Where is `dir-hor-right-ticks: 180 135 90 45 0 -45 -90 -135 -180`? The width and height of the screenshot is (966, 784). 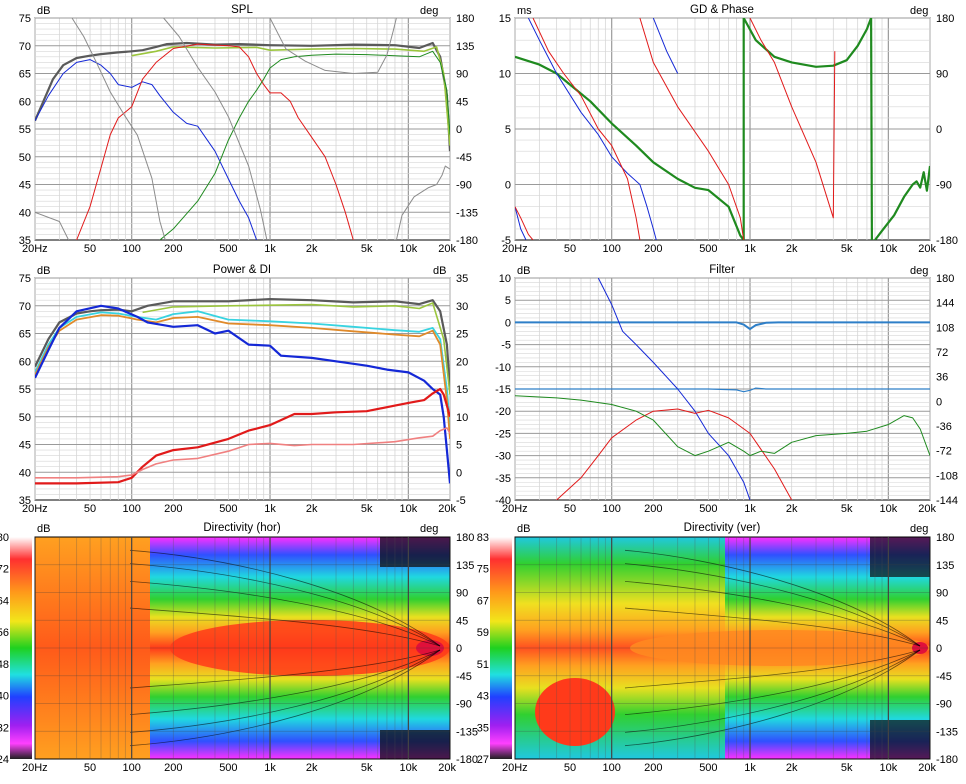
dir-hor-right-ticks: 180 135 90 45 0 -45 -90 -135 -180 is located at coordinates (467, 649).